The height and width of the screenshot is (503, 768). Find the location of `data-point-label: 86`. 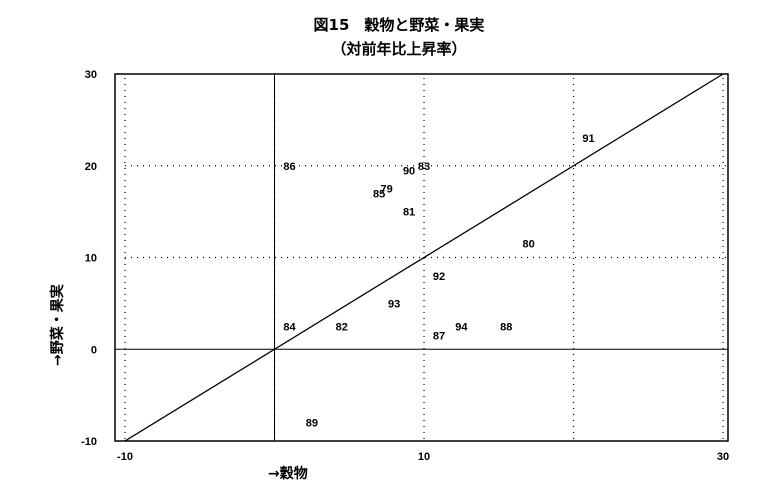

data-point-label: 86 is located at coordinates (289, 167).